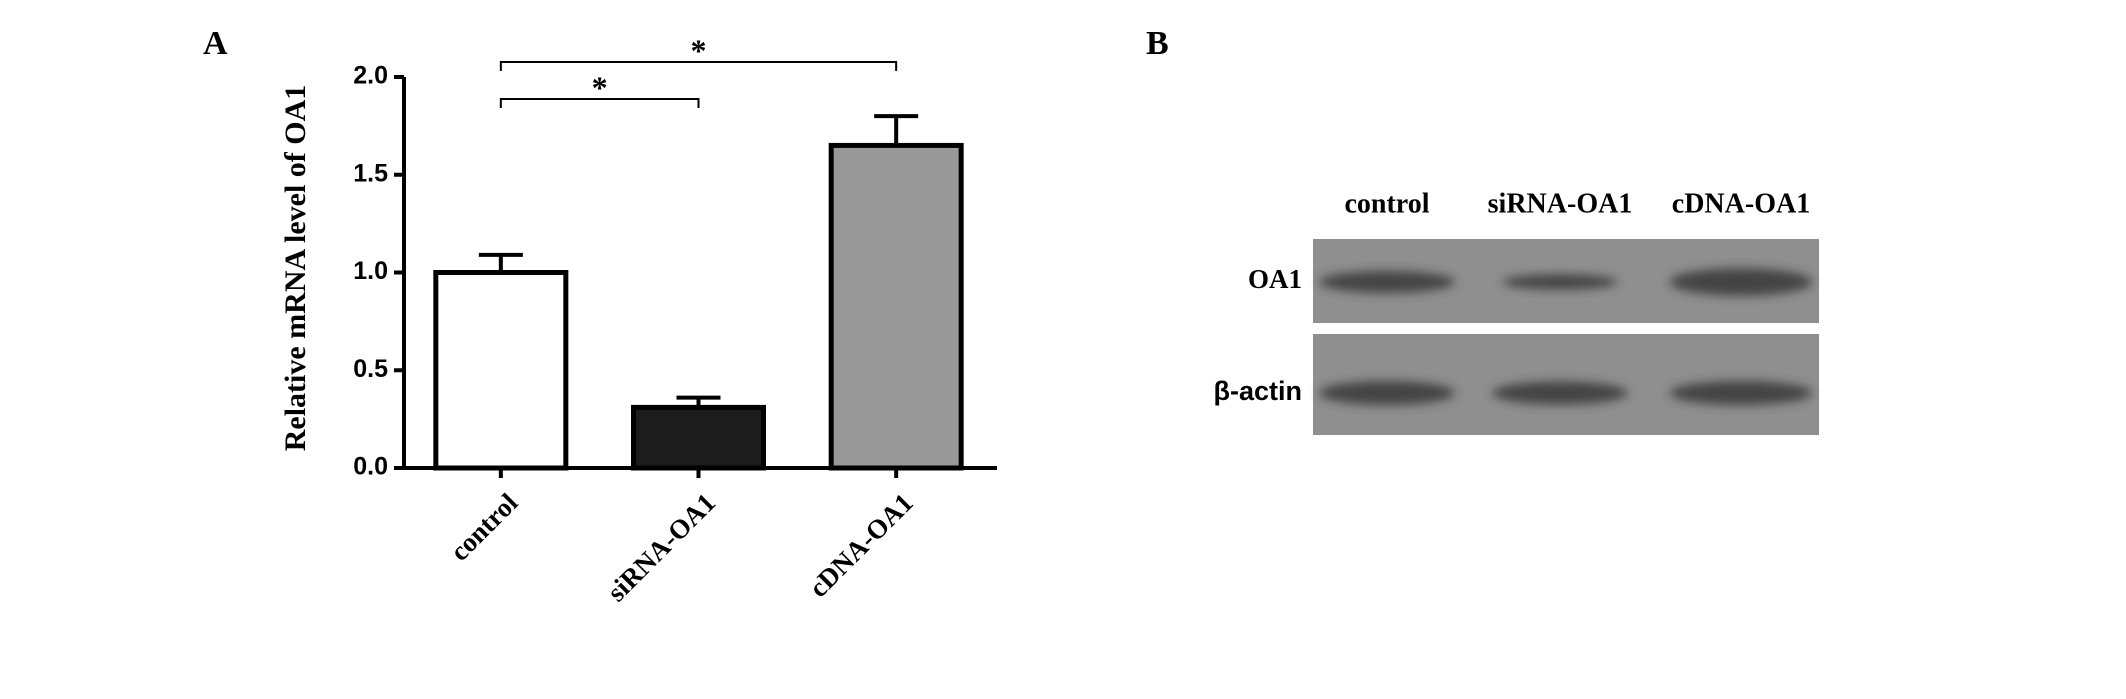 The image size is (2126, 699). I want to click on y-tick-label: 1.0, so click(370, 271).